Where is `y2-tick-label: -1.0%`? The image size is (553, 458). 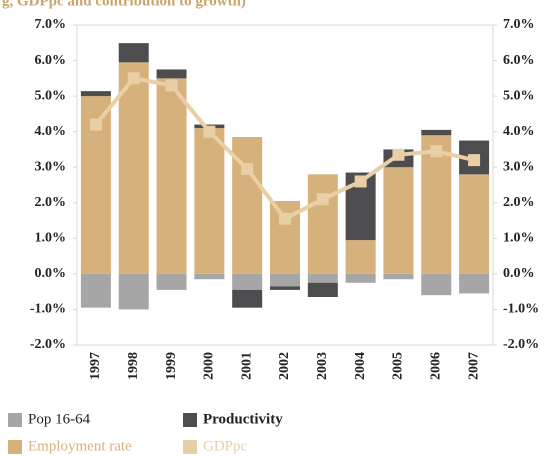
y2-tick-label: -1.0% is located at coordinates (521, 309).